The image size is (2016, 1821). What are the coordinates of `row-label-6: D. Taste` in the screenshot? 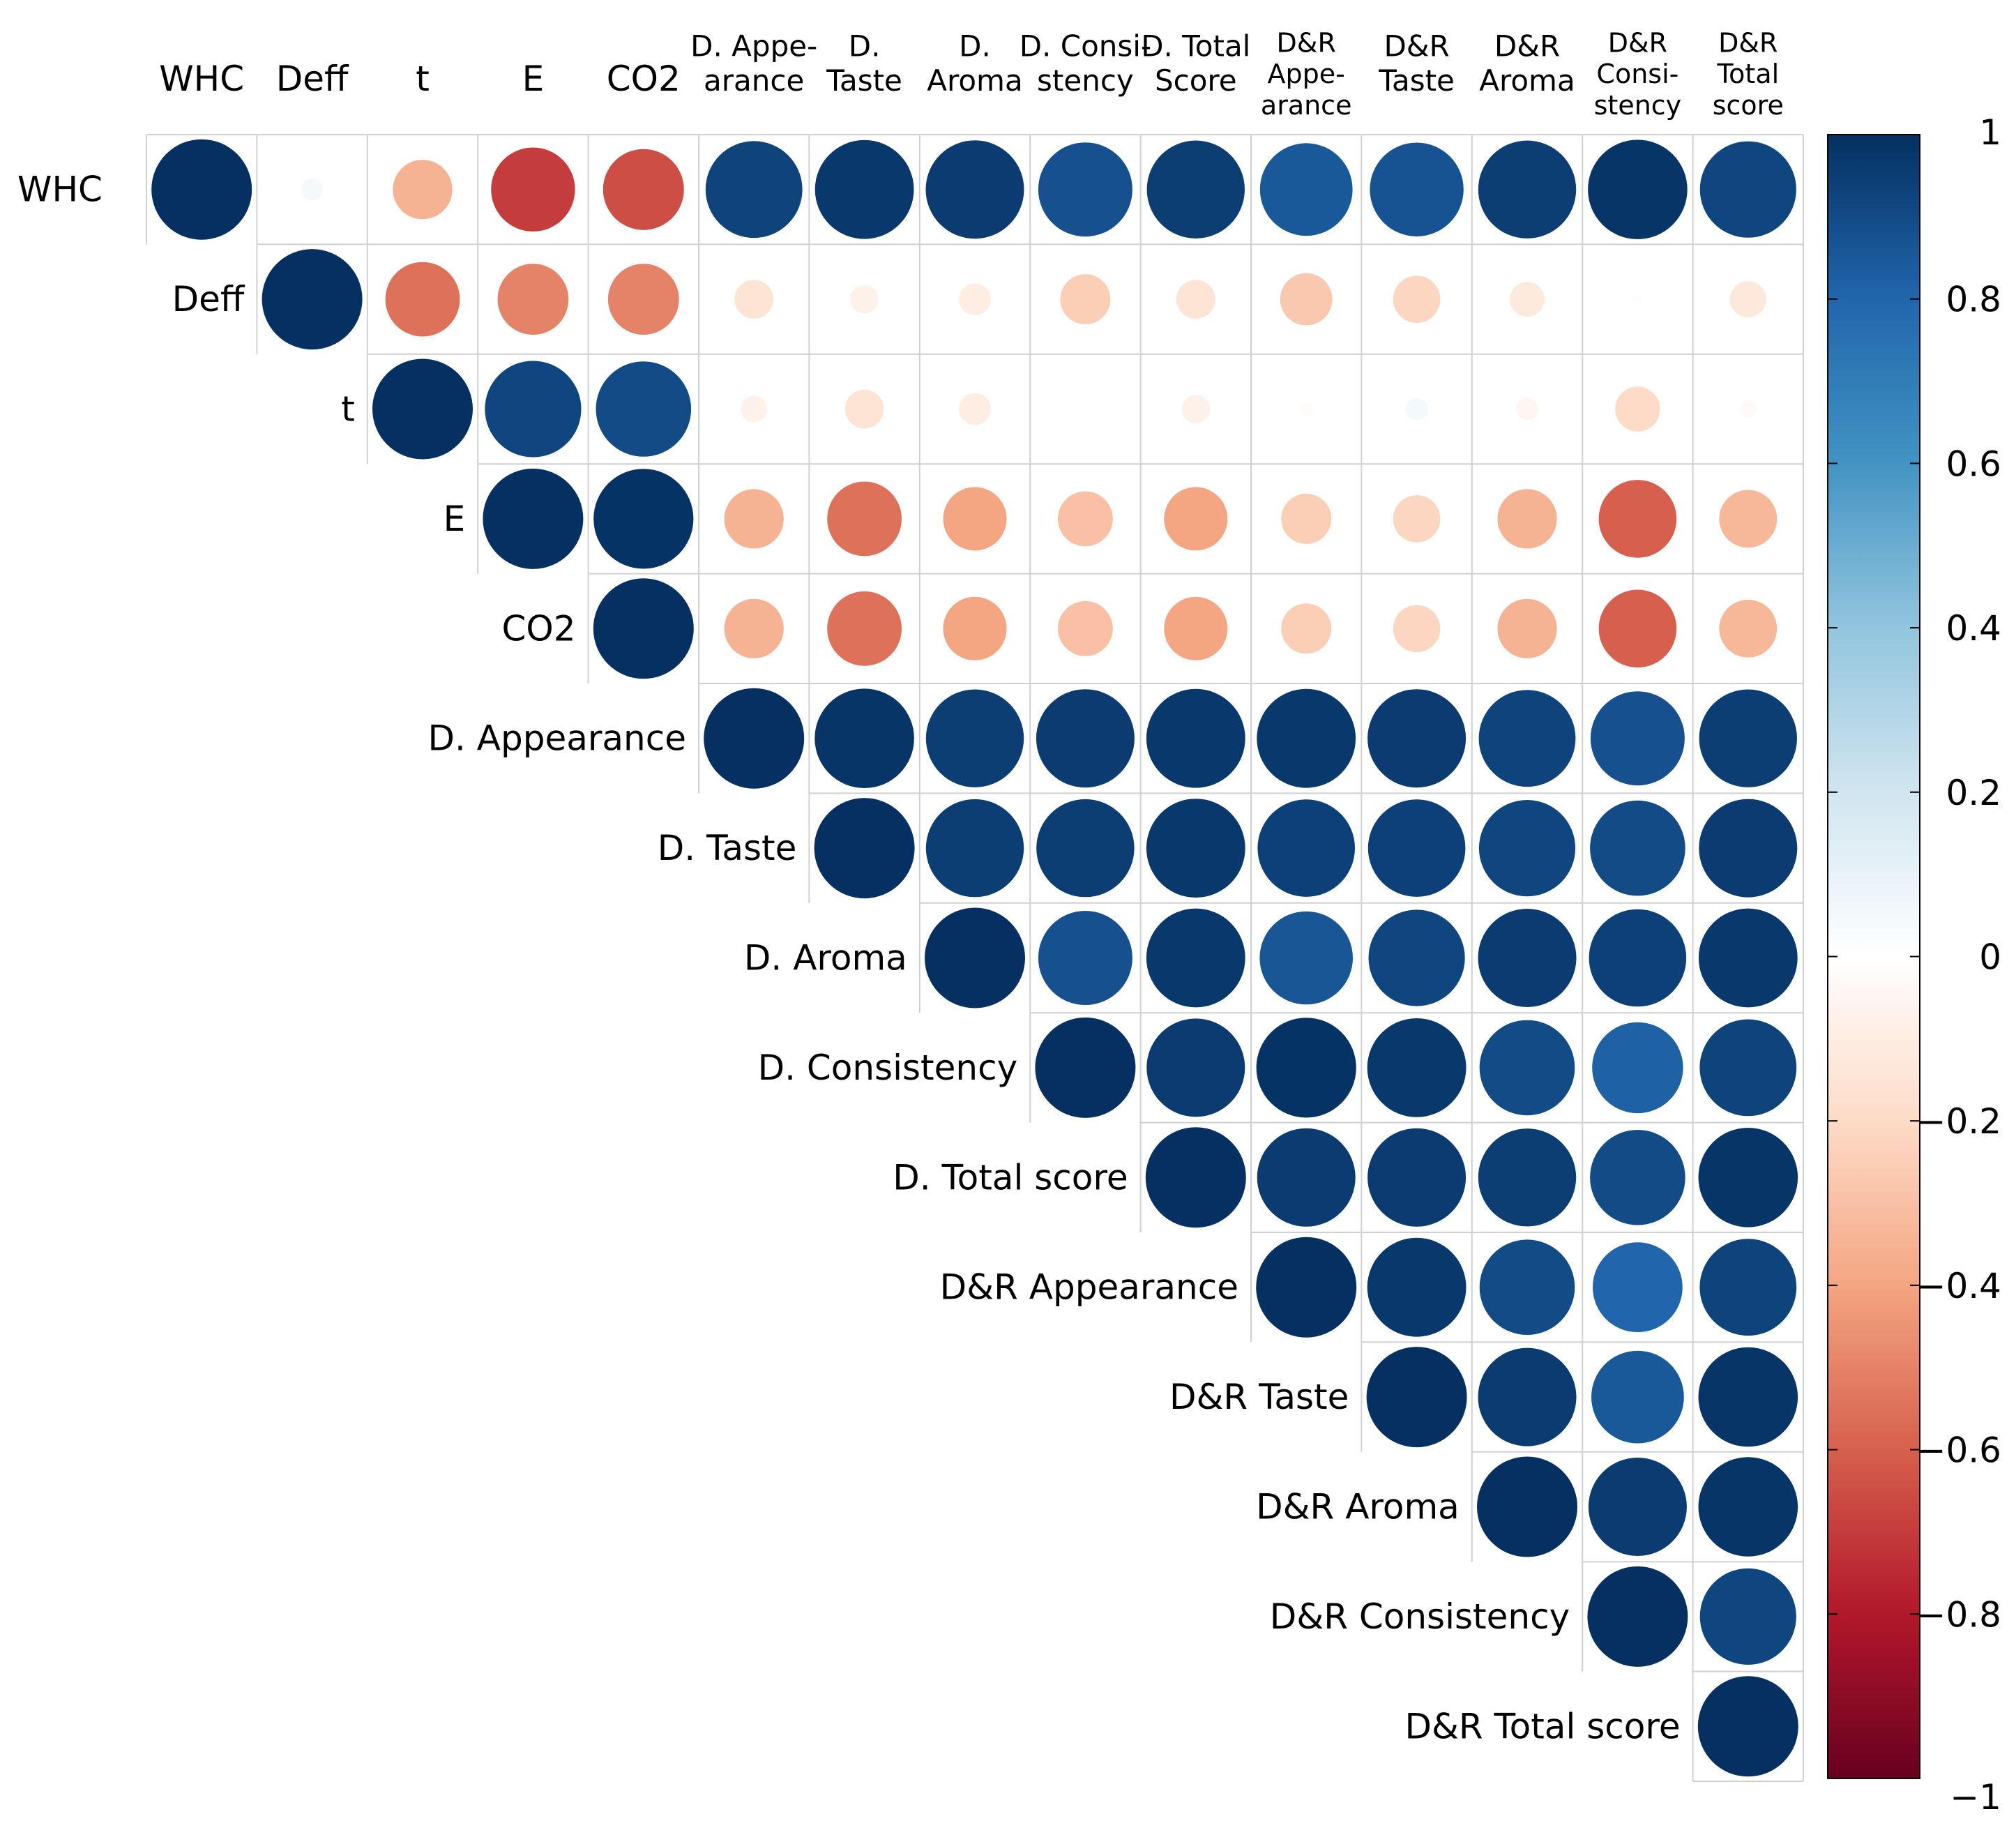 It's located at (727, 848).